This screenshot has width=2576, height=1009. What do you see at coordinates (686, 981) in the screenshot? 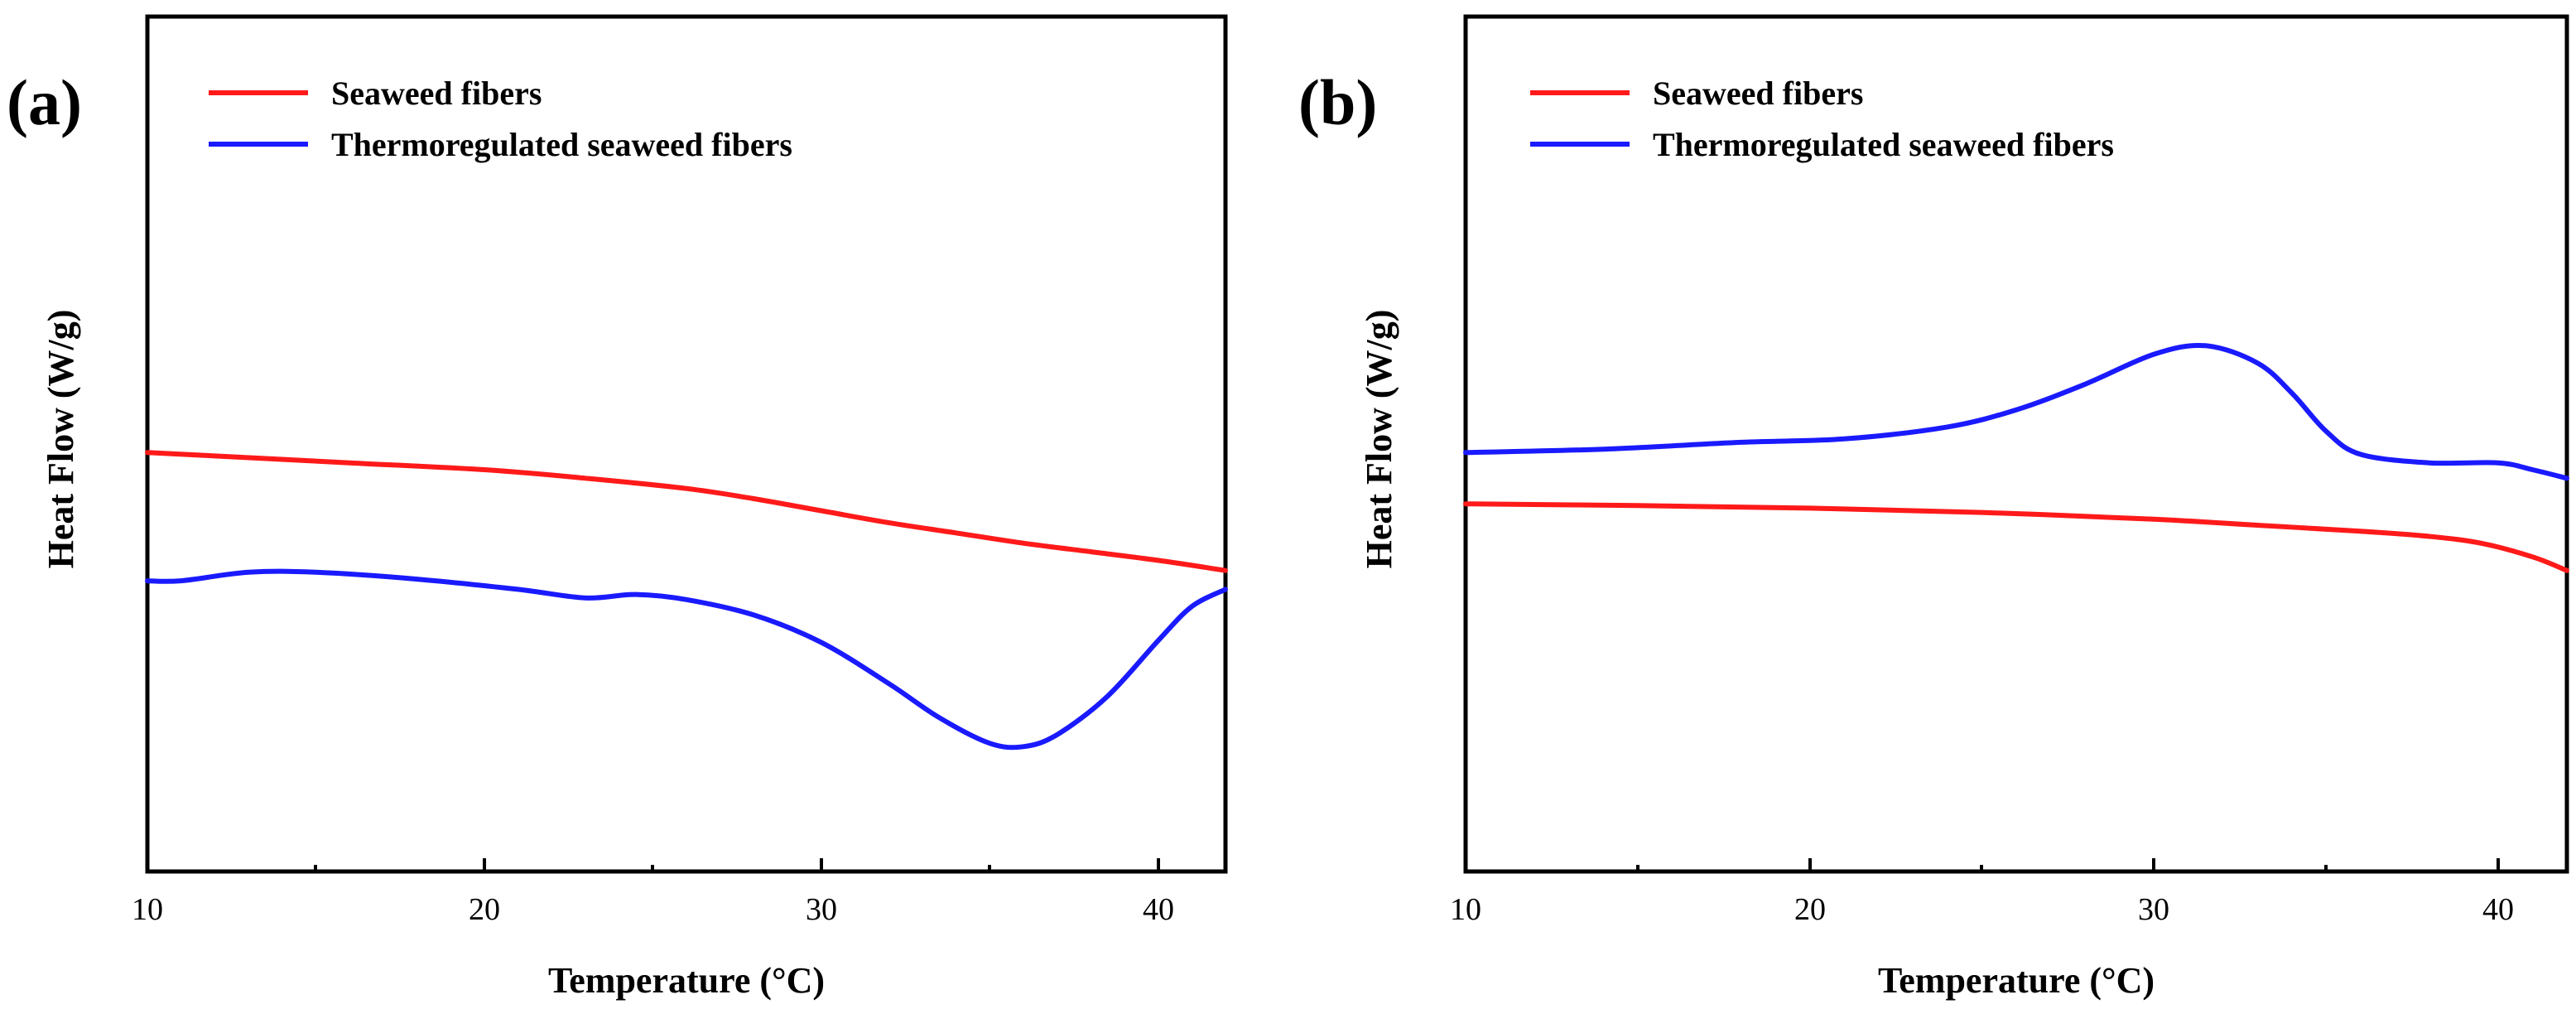
I see `panel-a-x-axis-title: Temperature (°C)` at bounding box center [686, 981].